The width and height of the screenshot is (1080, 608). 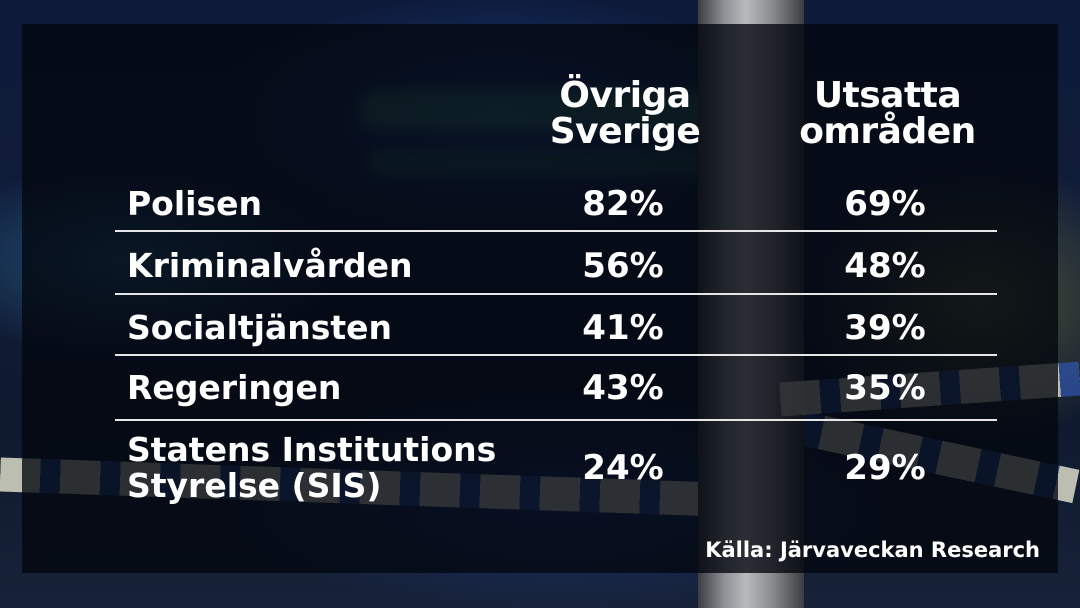 What do you see at coordinates (623, 266) in the screenshot?
I see `value-ovriga-sverige: 56%` at bounding box center [623, 266].